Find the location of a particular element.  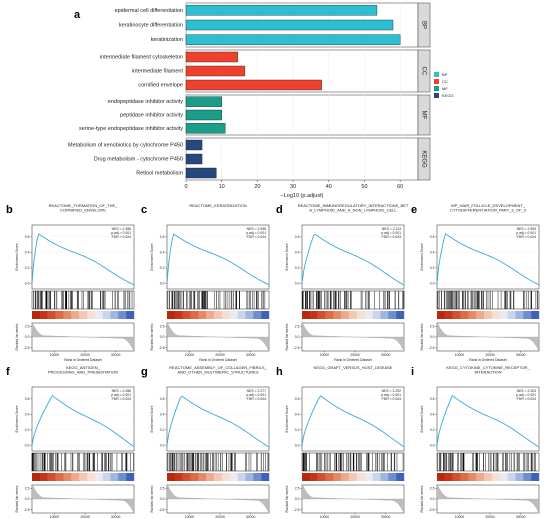

panel-title: CORNIFIED_ENVELOPE is located at coordinates (83, 210).